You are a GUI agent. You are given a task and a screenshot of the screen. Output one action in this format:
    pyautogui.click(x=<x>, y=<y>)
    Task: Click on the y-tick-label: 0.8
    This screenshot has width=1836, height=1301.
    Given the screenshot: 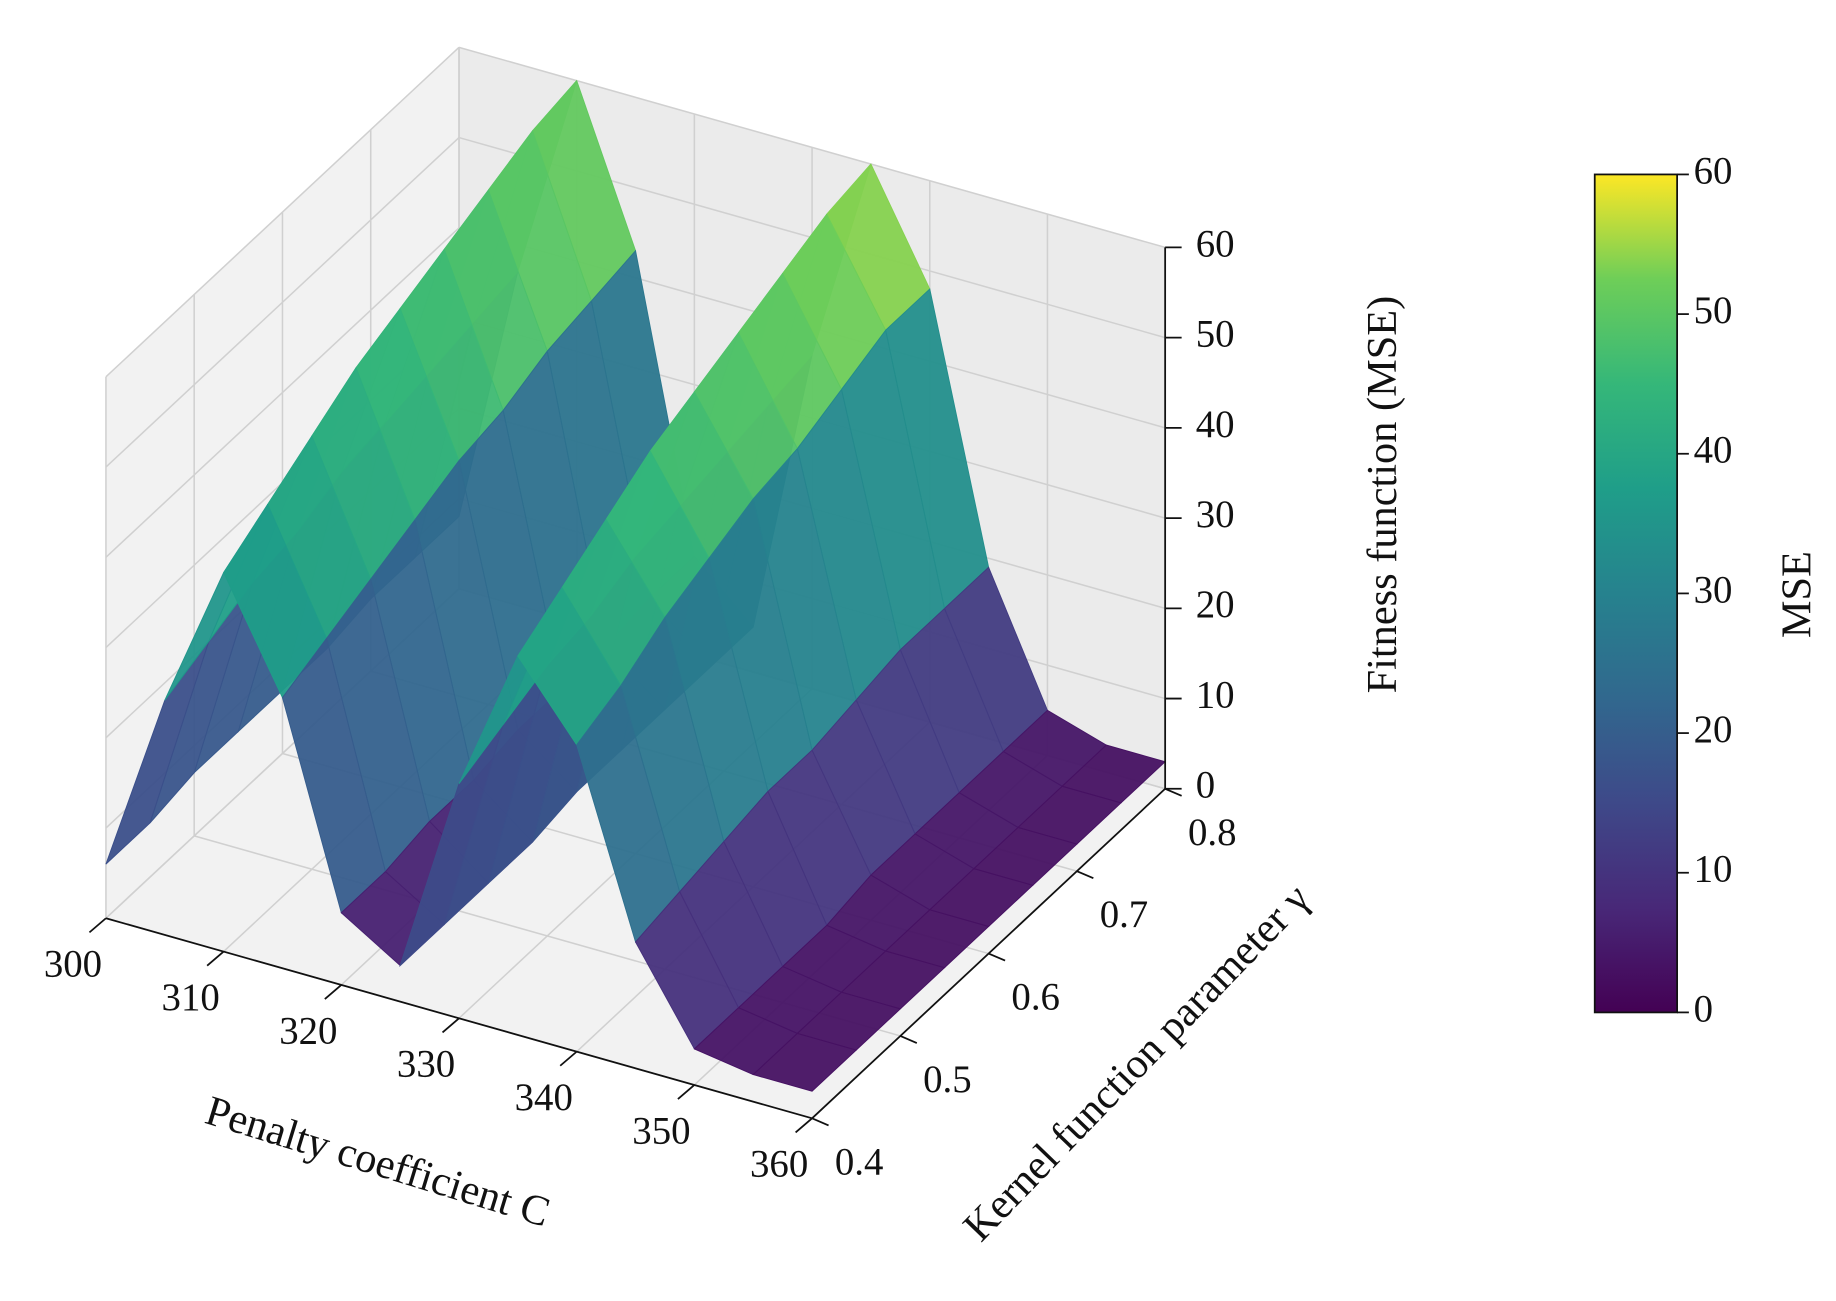 What is the action you would take?
    pyautogui.click(x=1212, y=832)
    